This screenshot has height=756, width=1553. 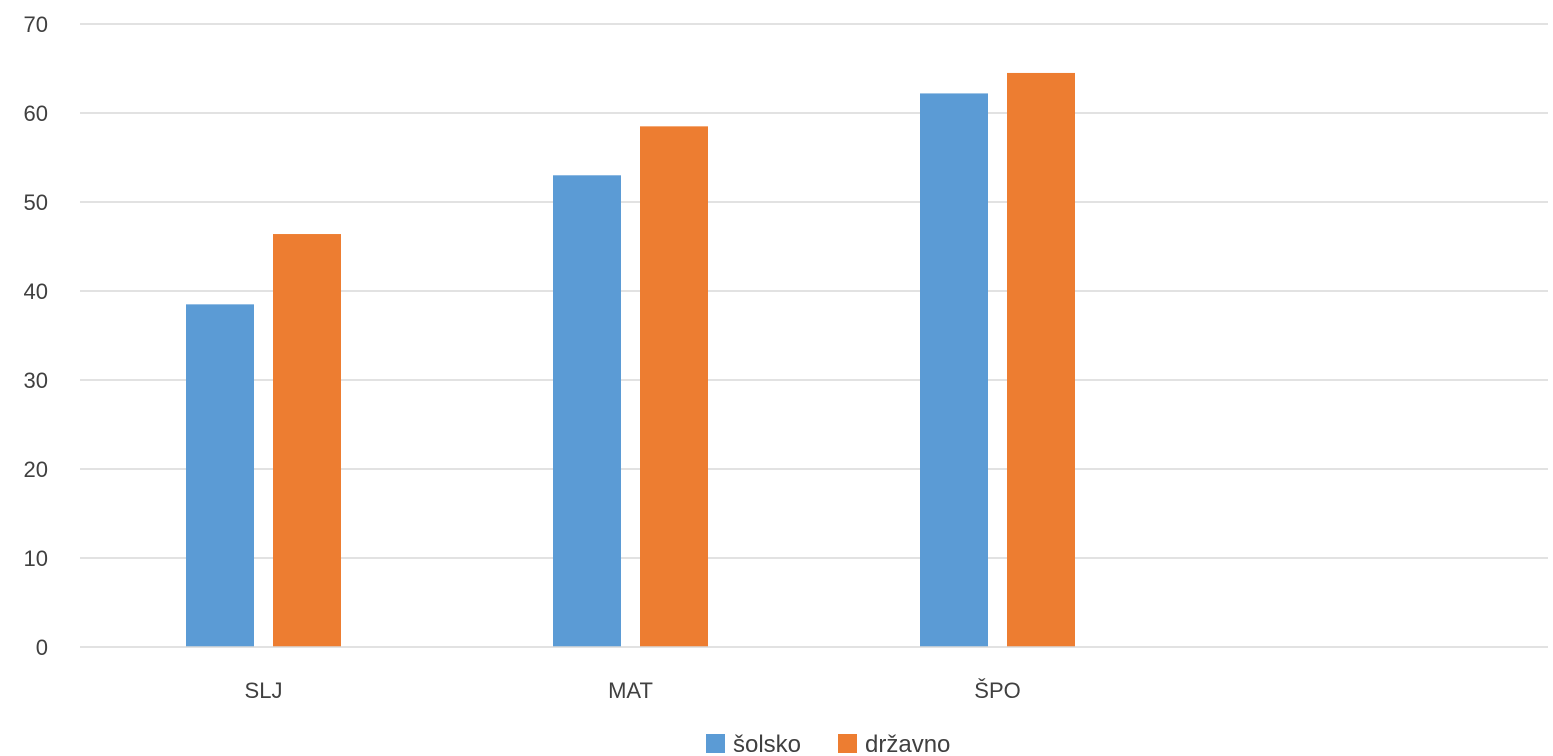 I want to click on y-axis-ticks: 0 10 20 30 40 50 60 70, so click(x=36, y=336).